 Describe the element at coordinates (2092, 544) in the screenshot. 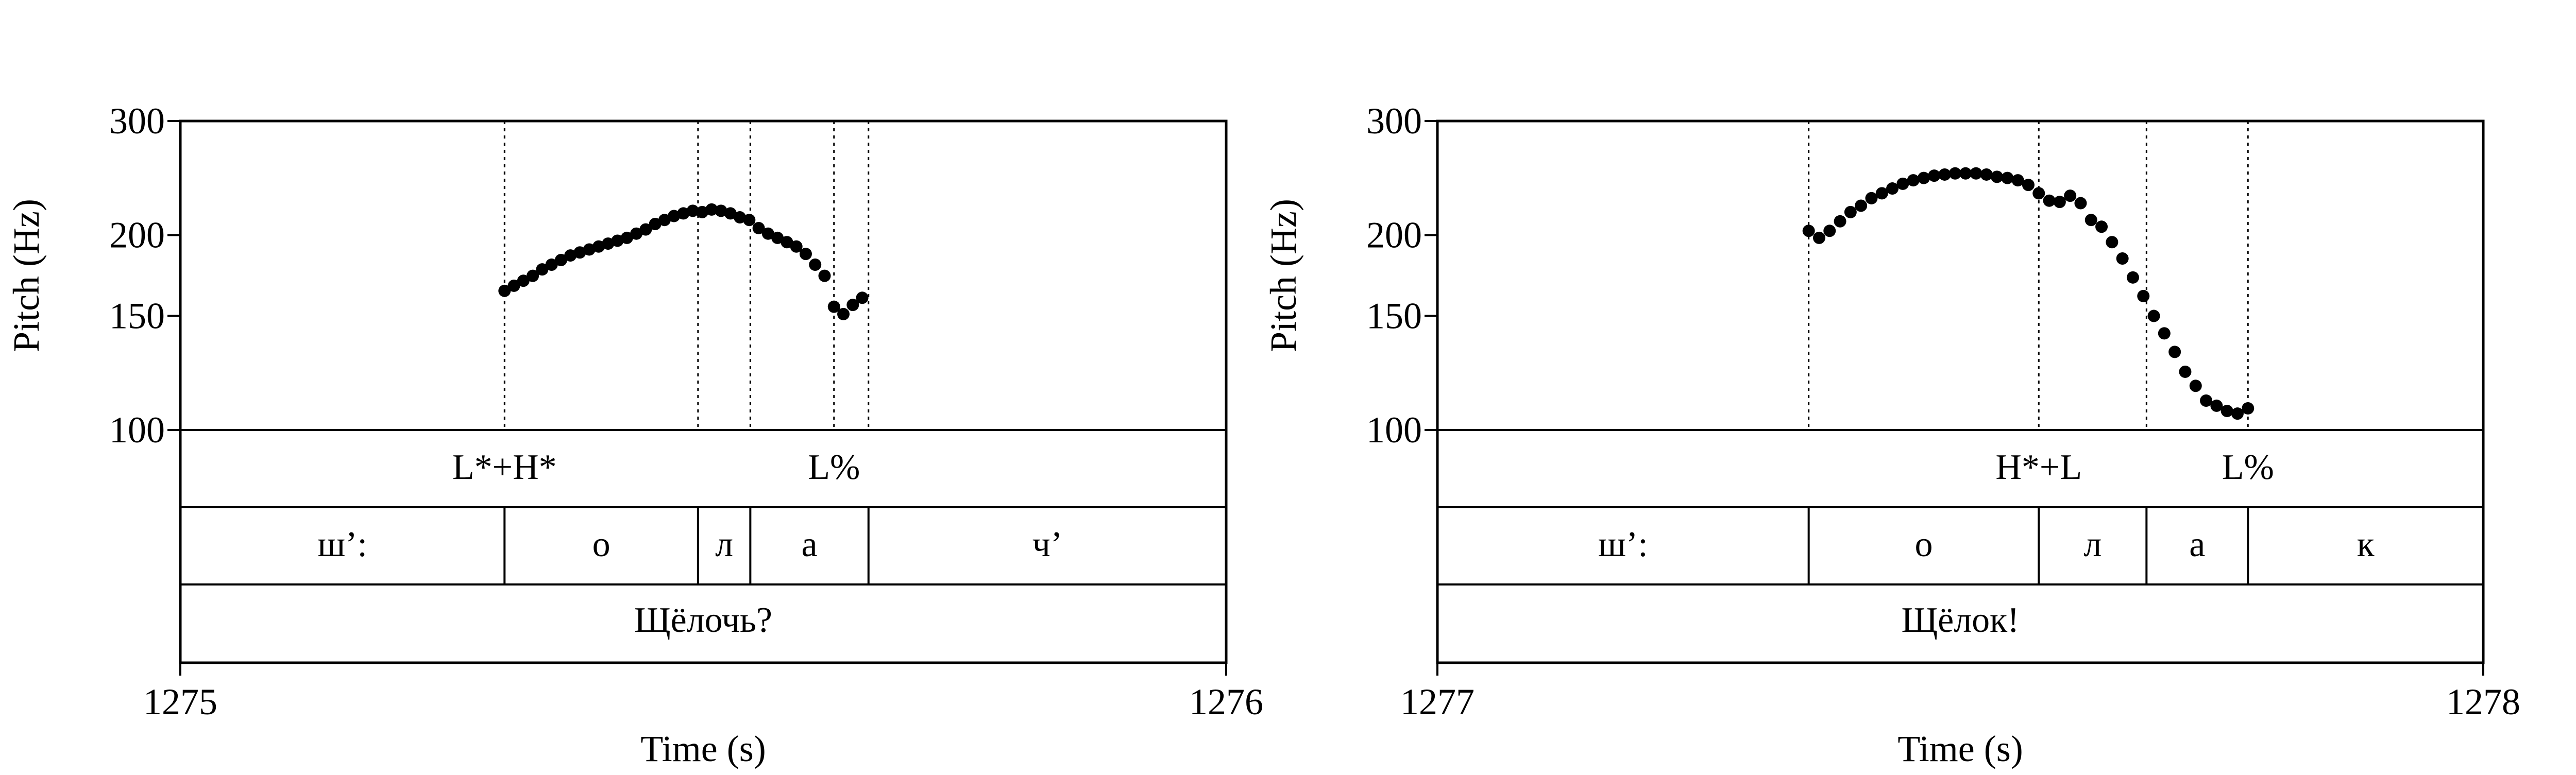

I see `segment-label: л` at that location.